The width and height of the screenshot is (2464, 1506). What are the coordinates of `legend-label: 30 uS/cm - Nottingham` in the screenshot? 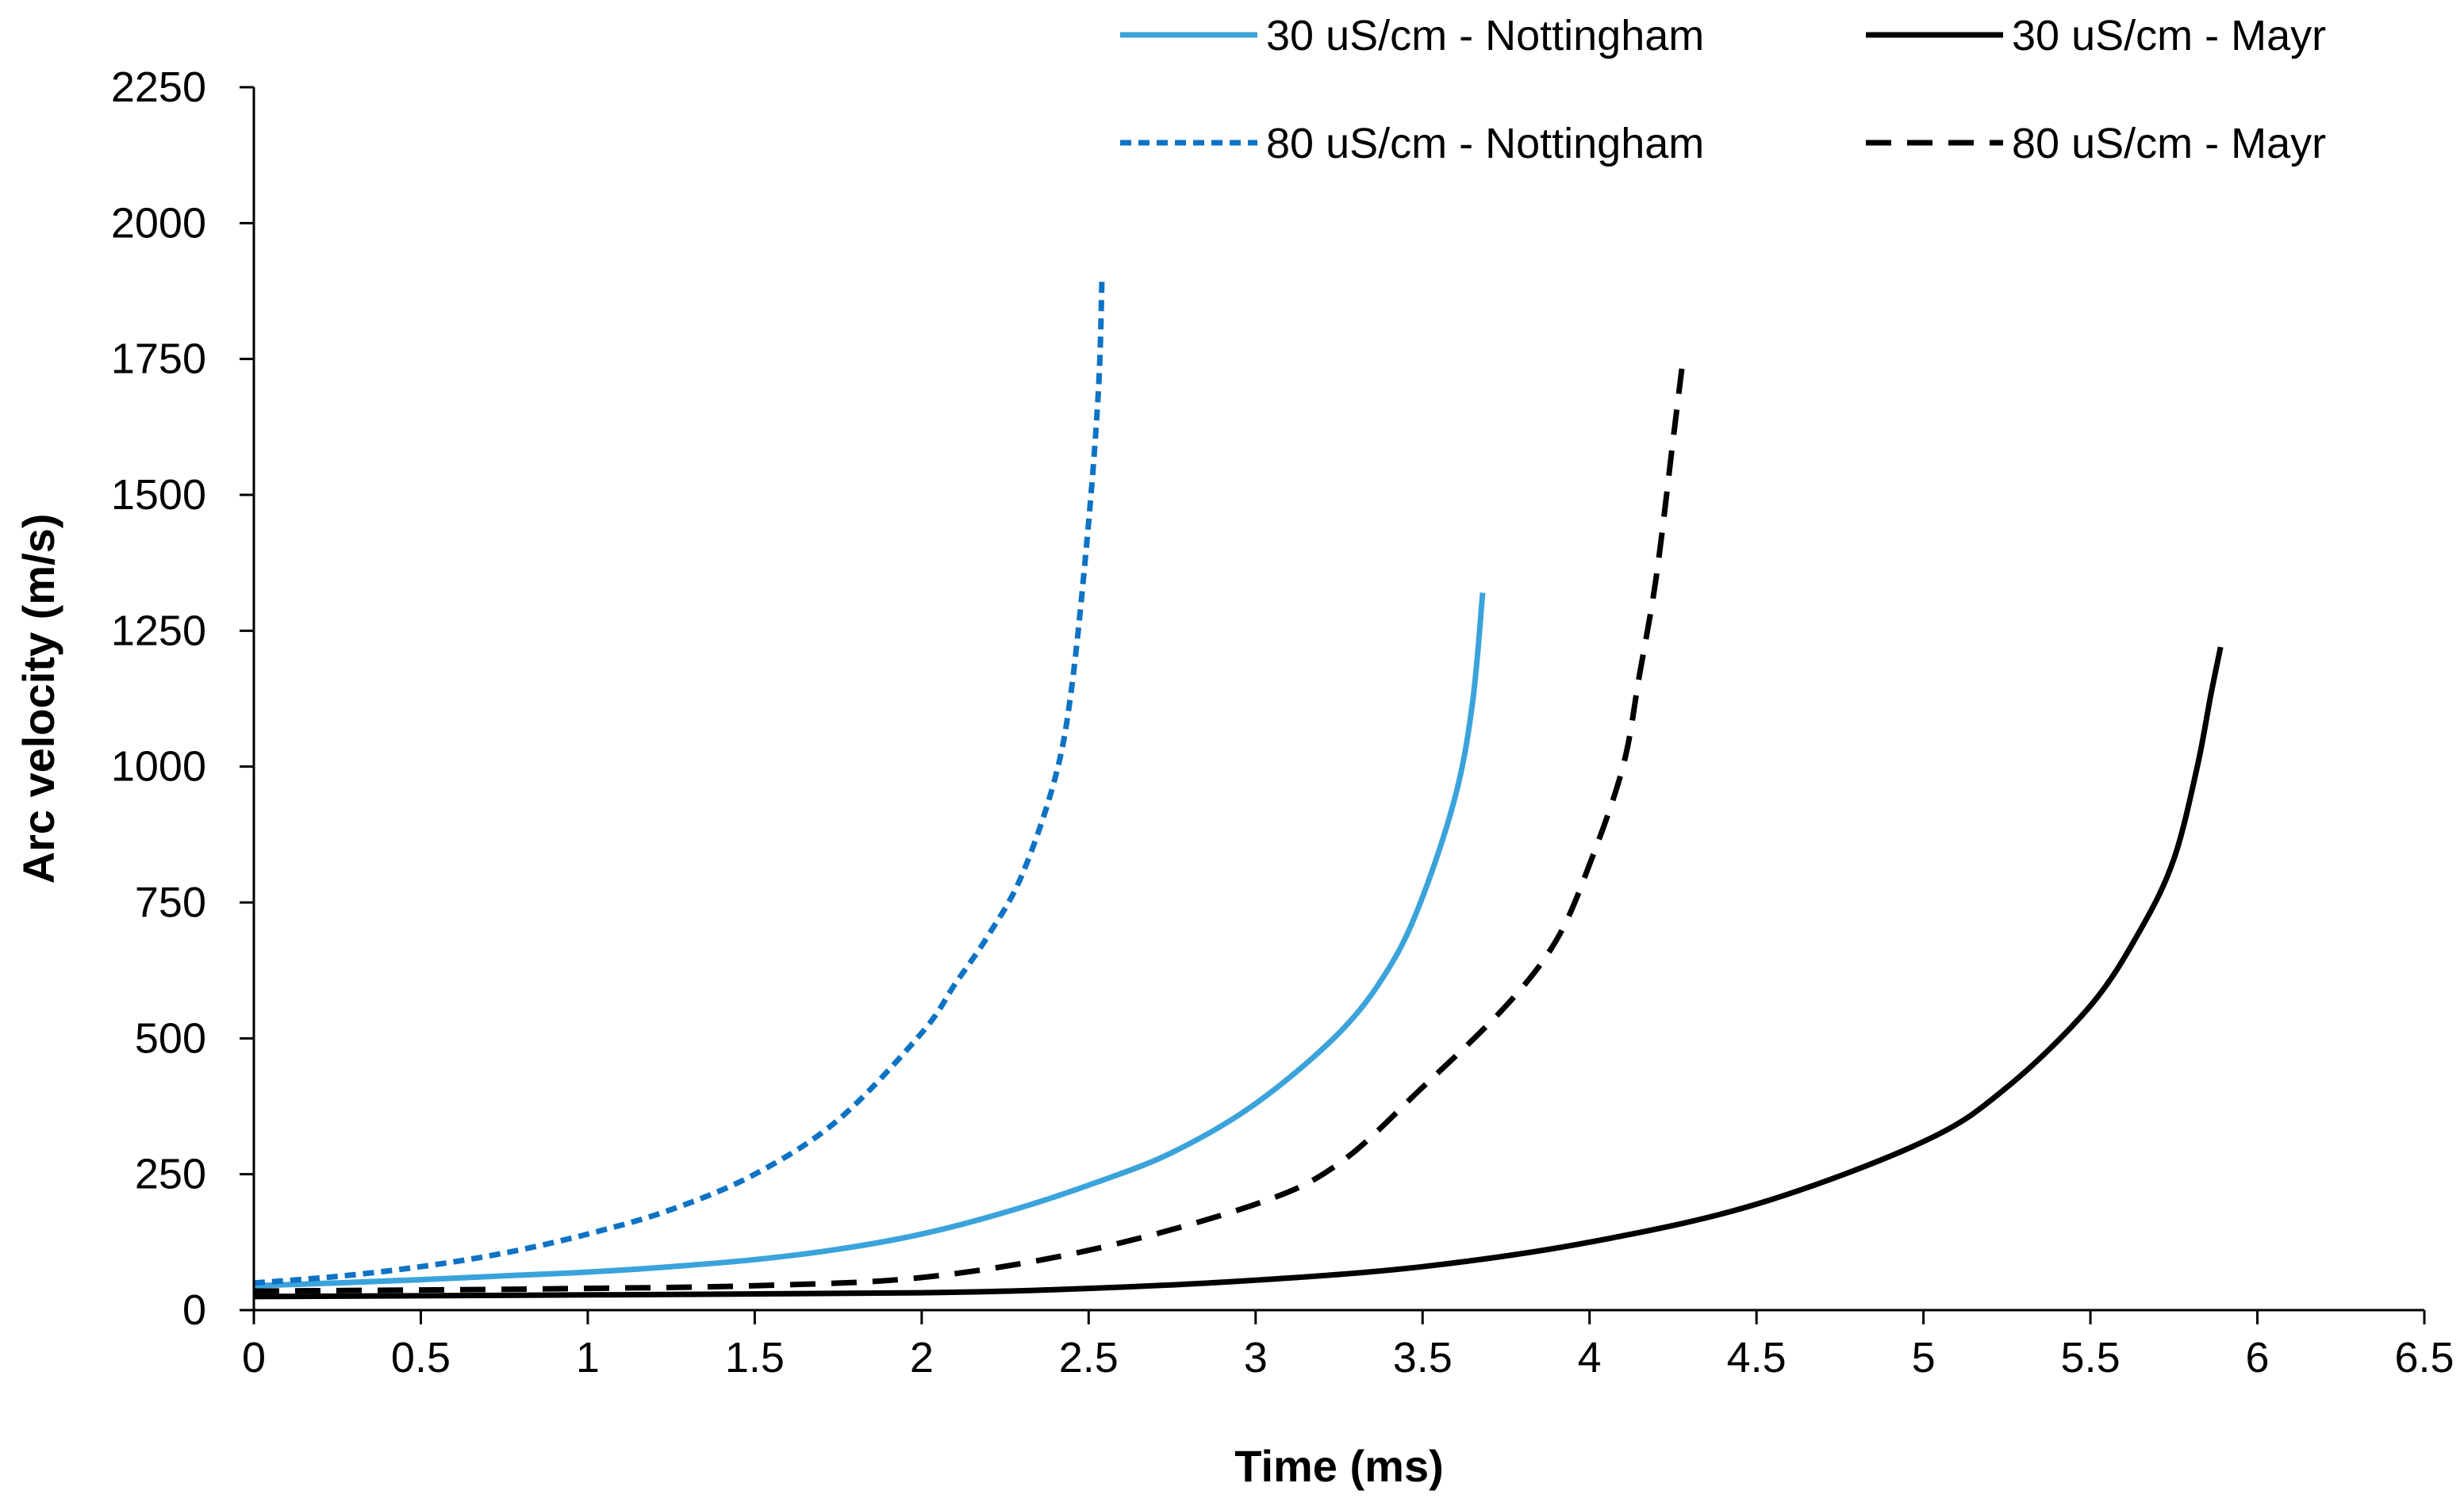 It's located at (1485, 35).